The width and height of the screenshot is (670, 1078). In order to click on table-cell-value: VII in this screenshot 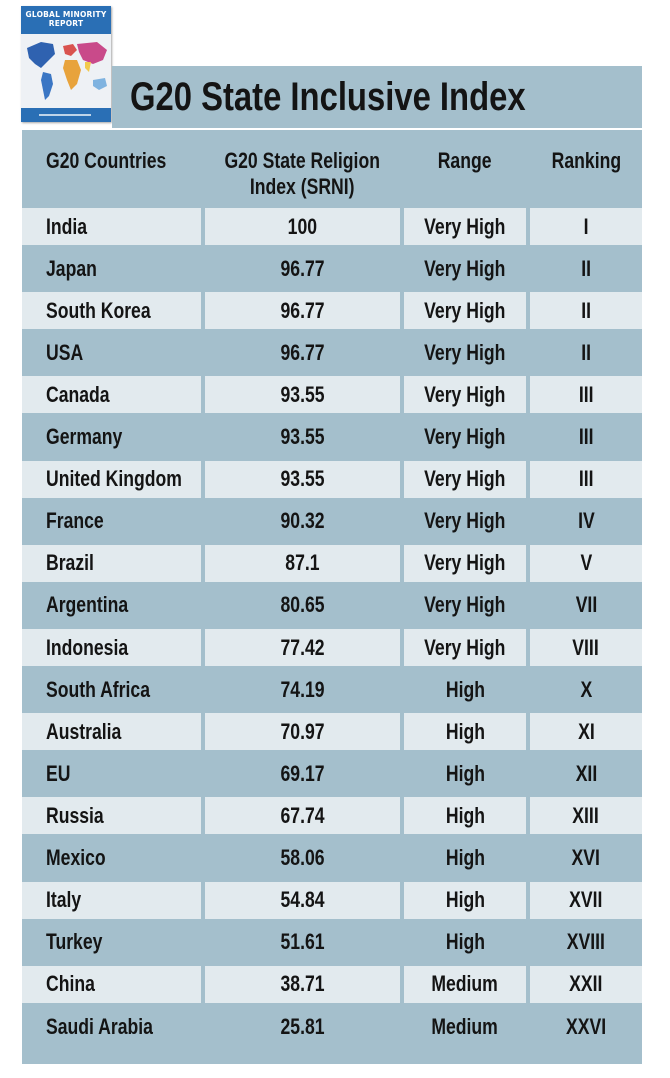, I will do `click(586, 605)`.